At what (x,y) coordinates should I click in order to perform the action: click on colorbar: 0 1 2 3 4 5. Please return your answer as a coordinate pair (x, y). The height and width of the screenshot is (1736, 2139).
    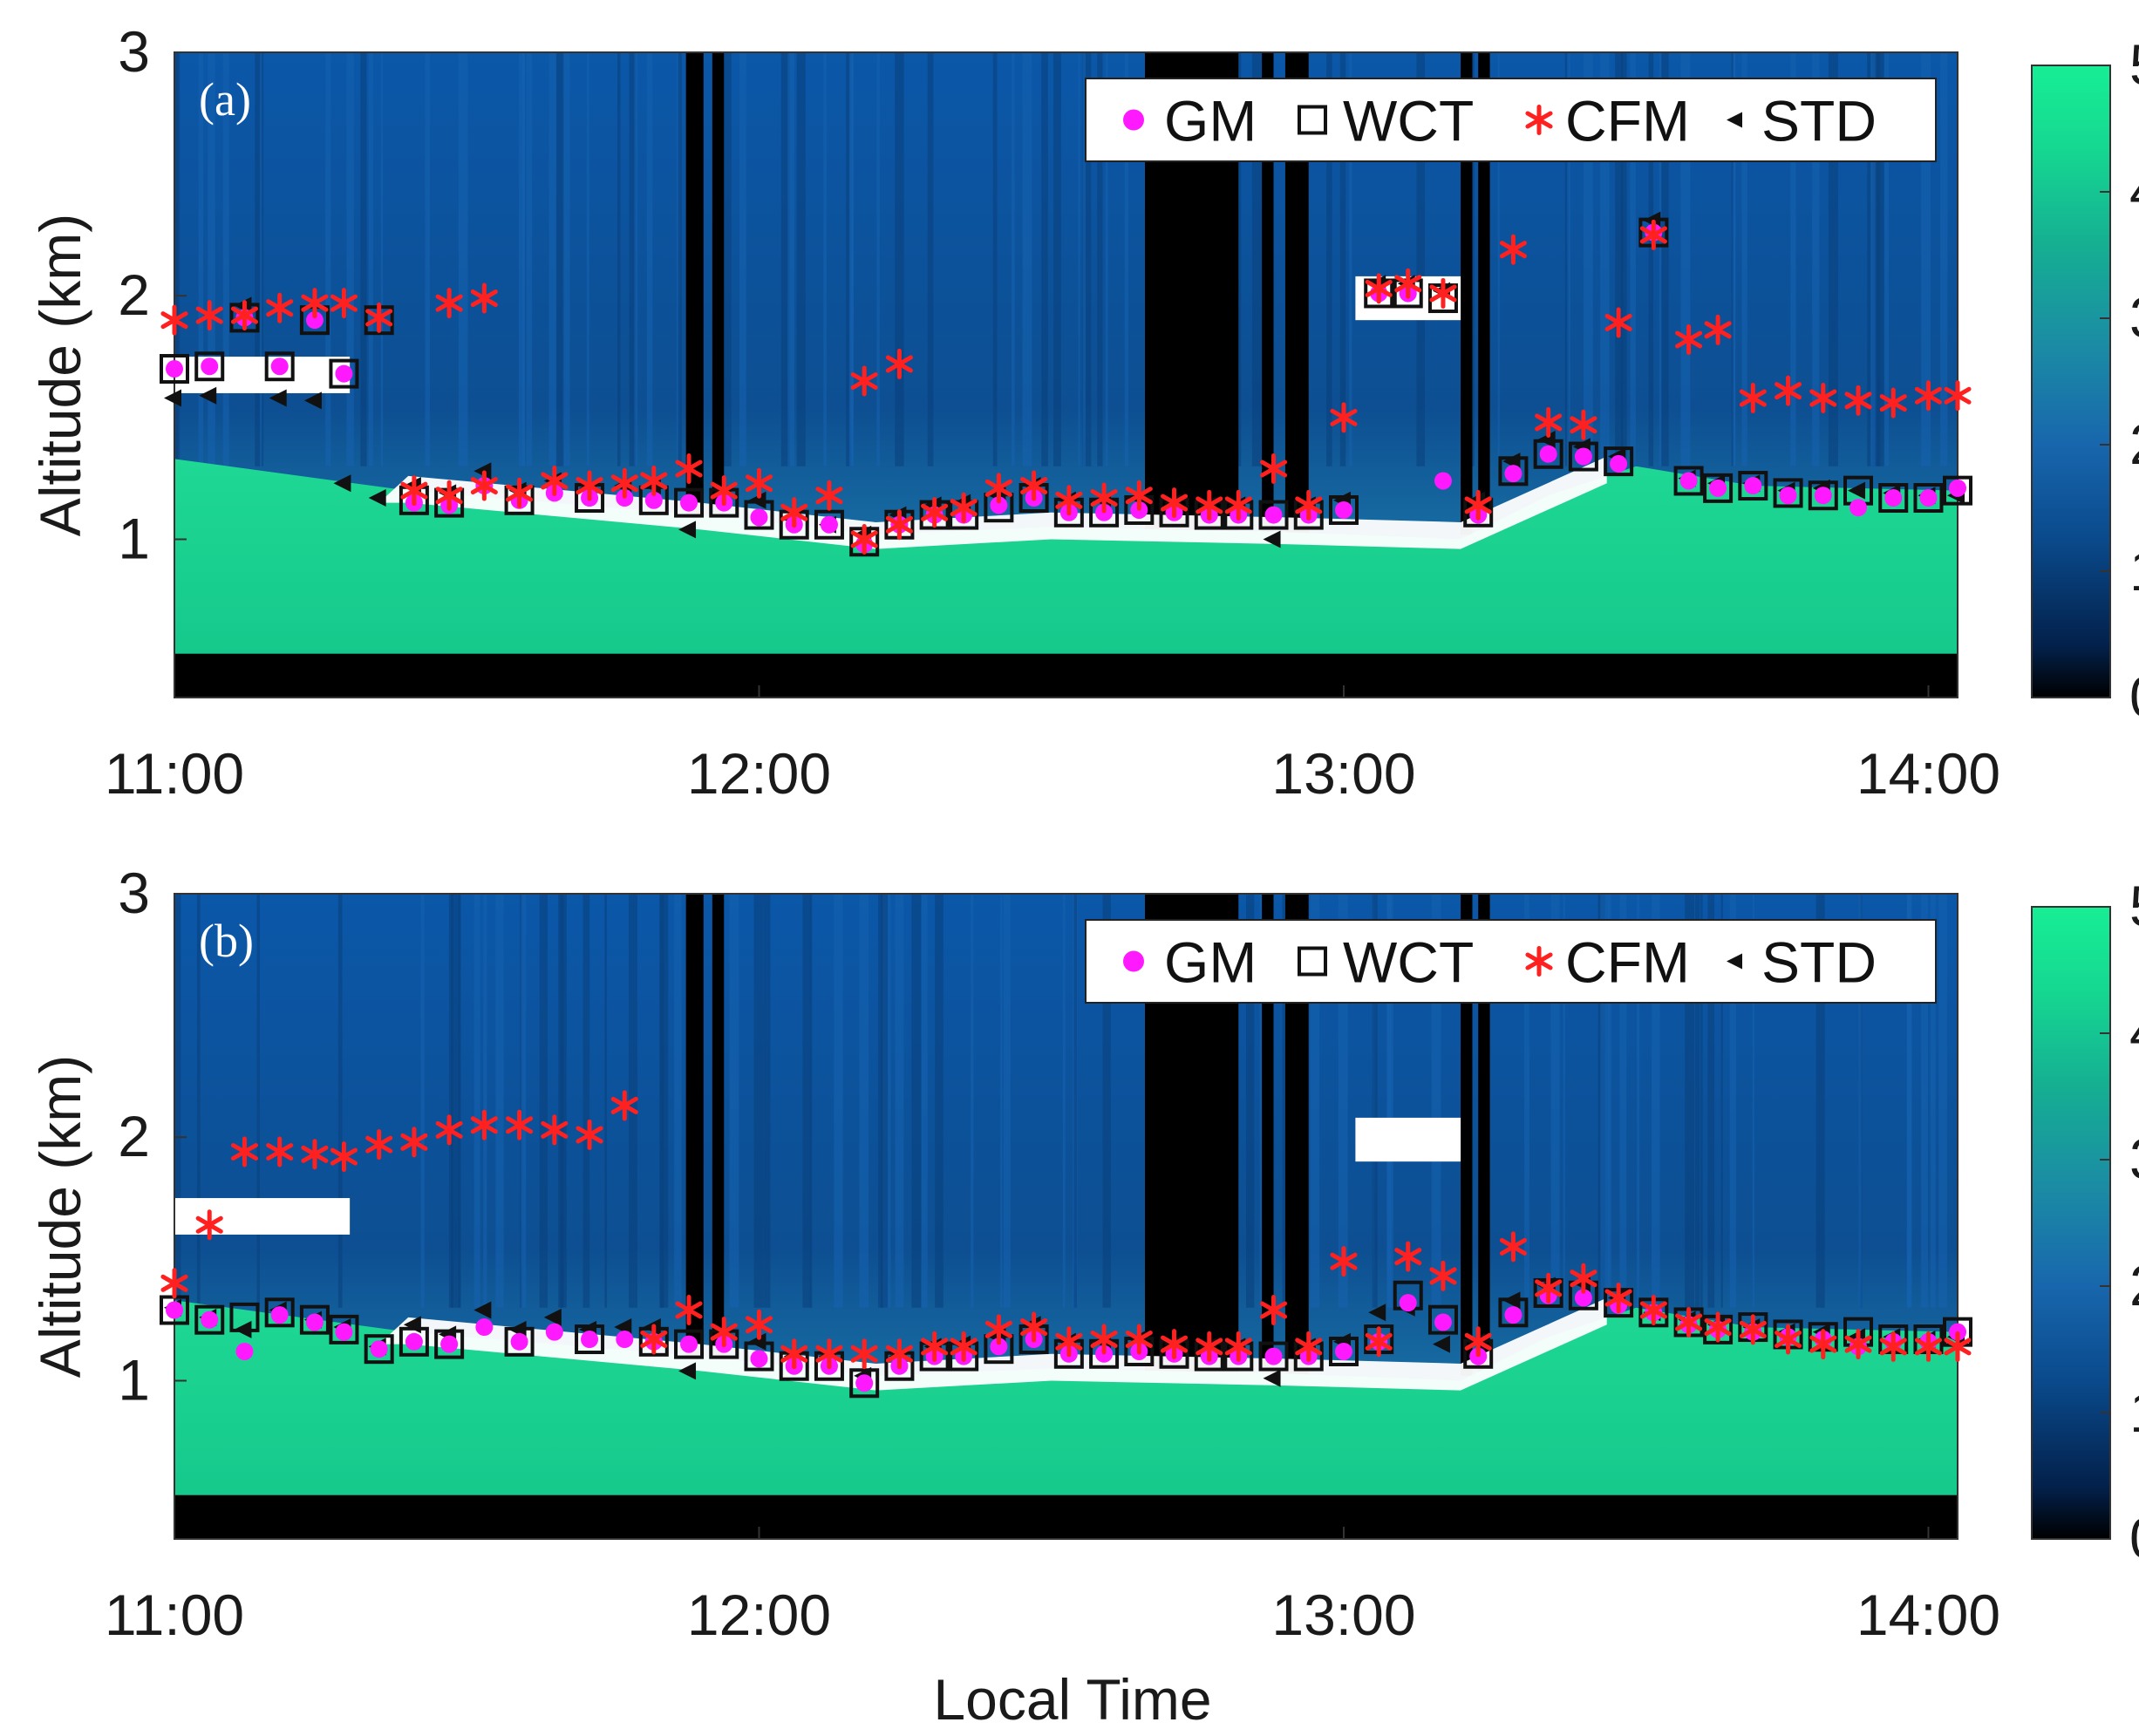
    Looking at the image, I should click on (2085, 380).